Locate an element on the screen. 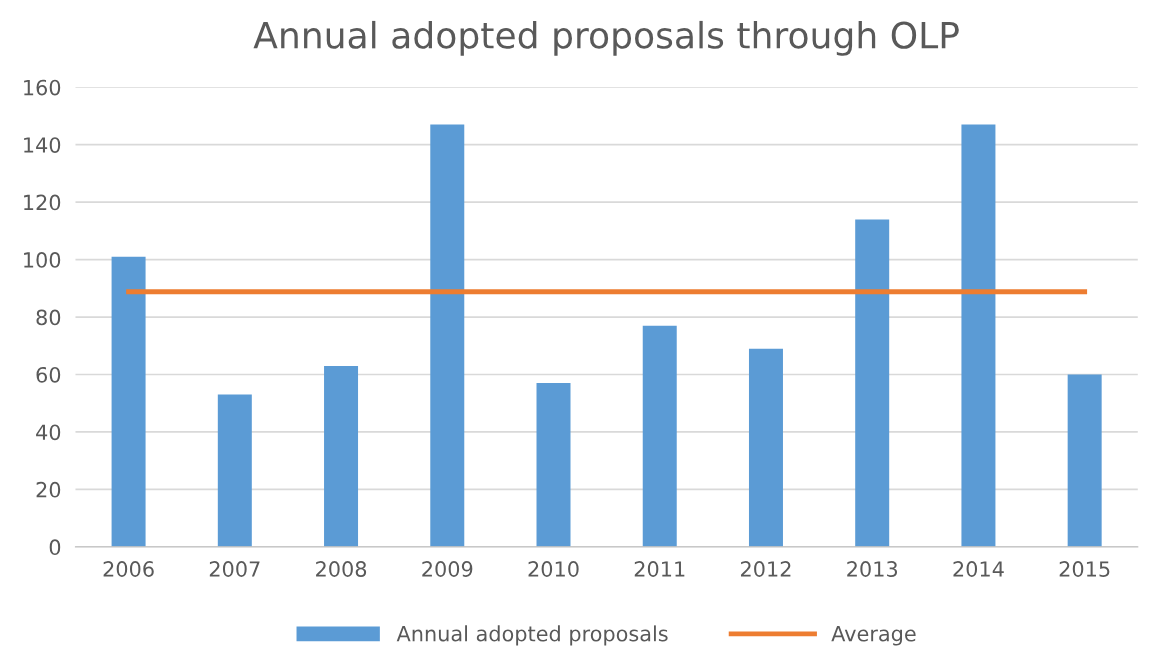 This screenshot has width=1161, height=671. y-tick-label: 20 is located at coordinates (48, 489).